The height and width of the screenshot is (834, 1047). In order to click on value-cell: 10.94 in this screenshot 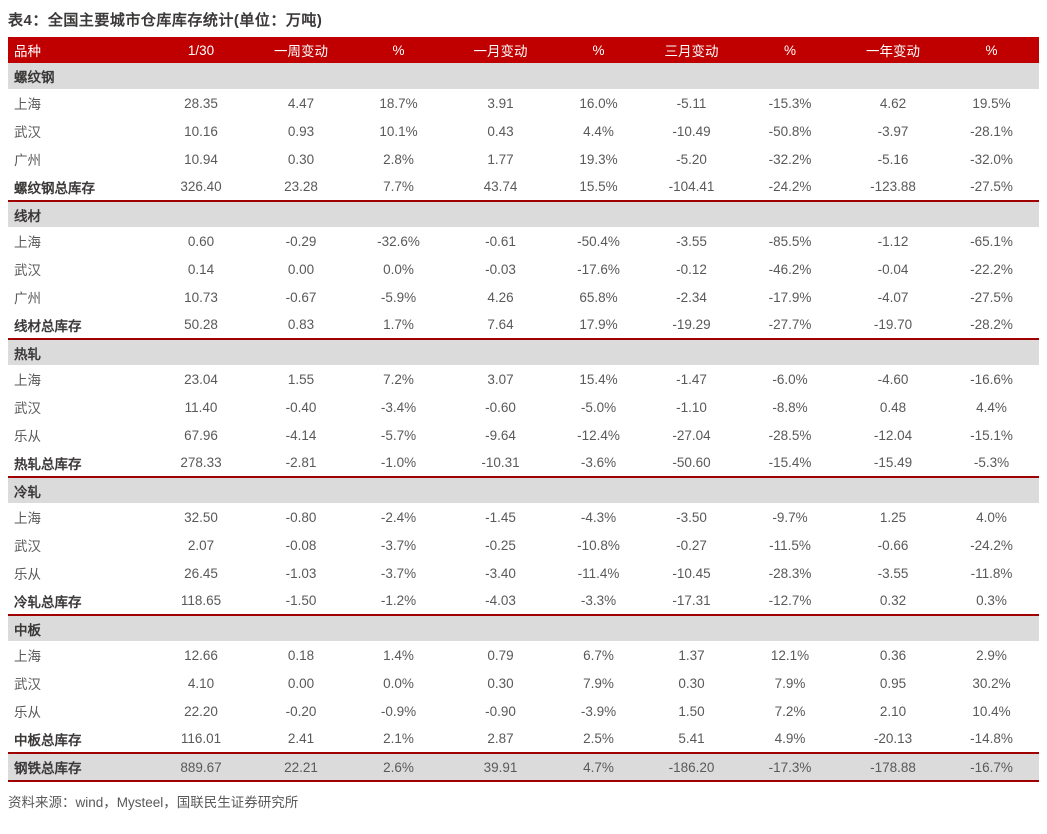, I will do `click(201, 159)`.